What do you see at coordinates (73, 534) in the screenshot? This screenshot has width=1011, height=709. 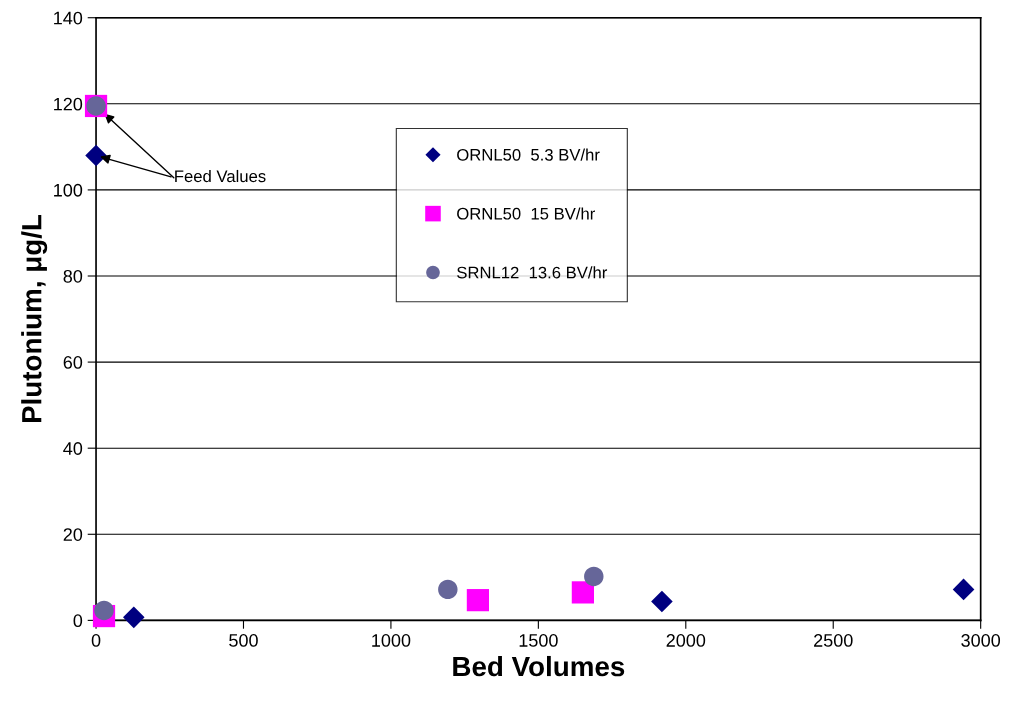 I see `y-tick-label: 20` at bounding box center [73, 534].